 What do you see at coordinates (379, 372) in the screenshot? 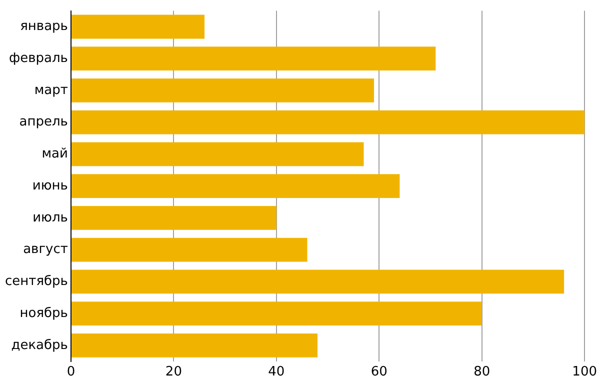
I see `x-tick-label: 60` at bounding box center [379, 372].